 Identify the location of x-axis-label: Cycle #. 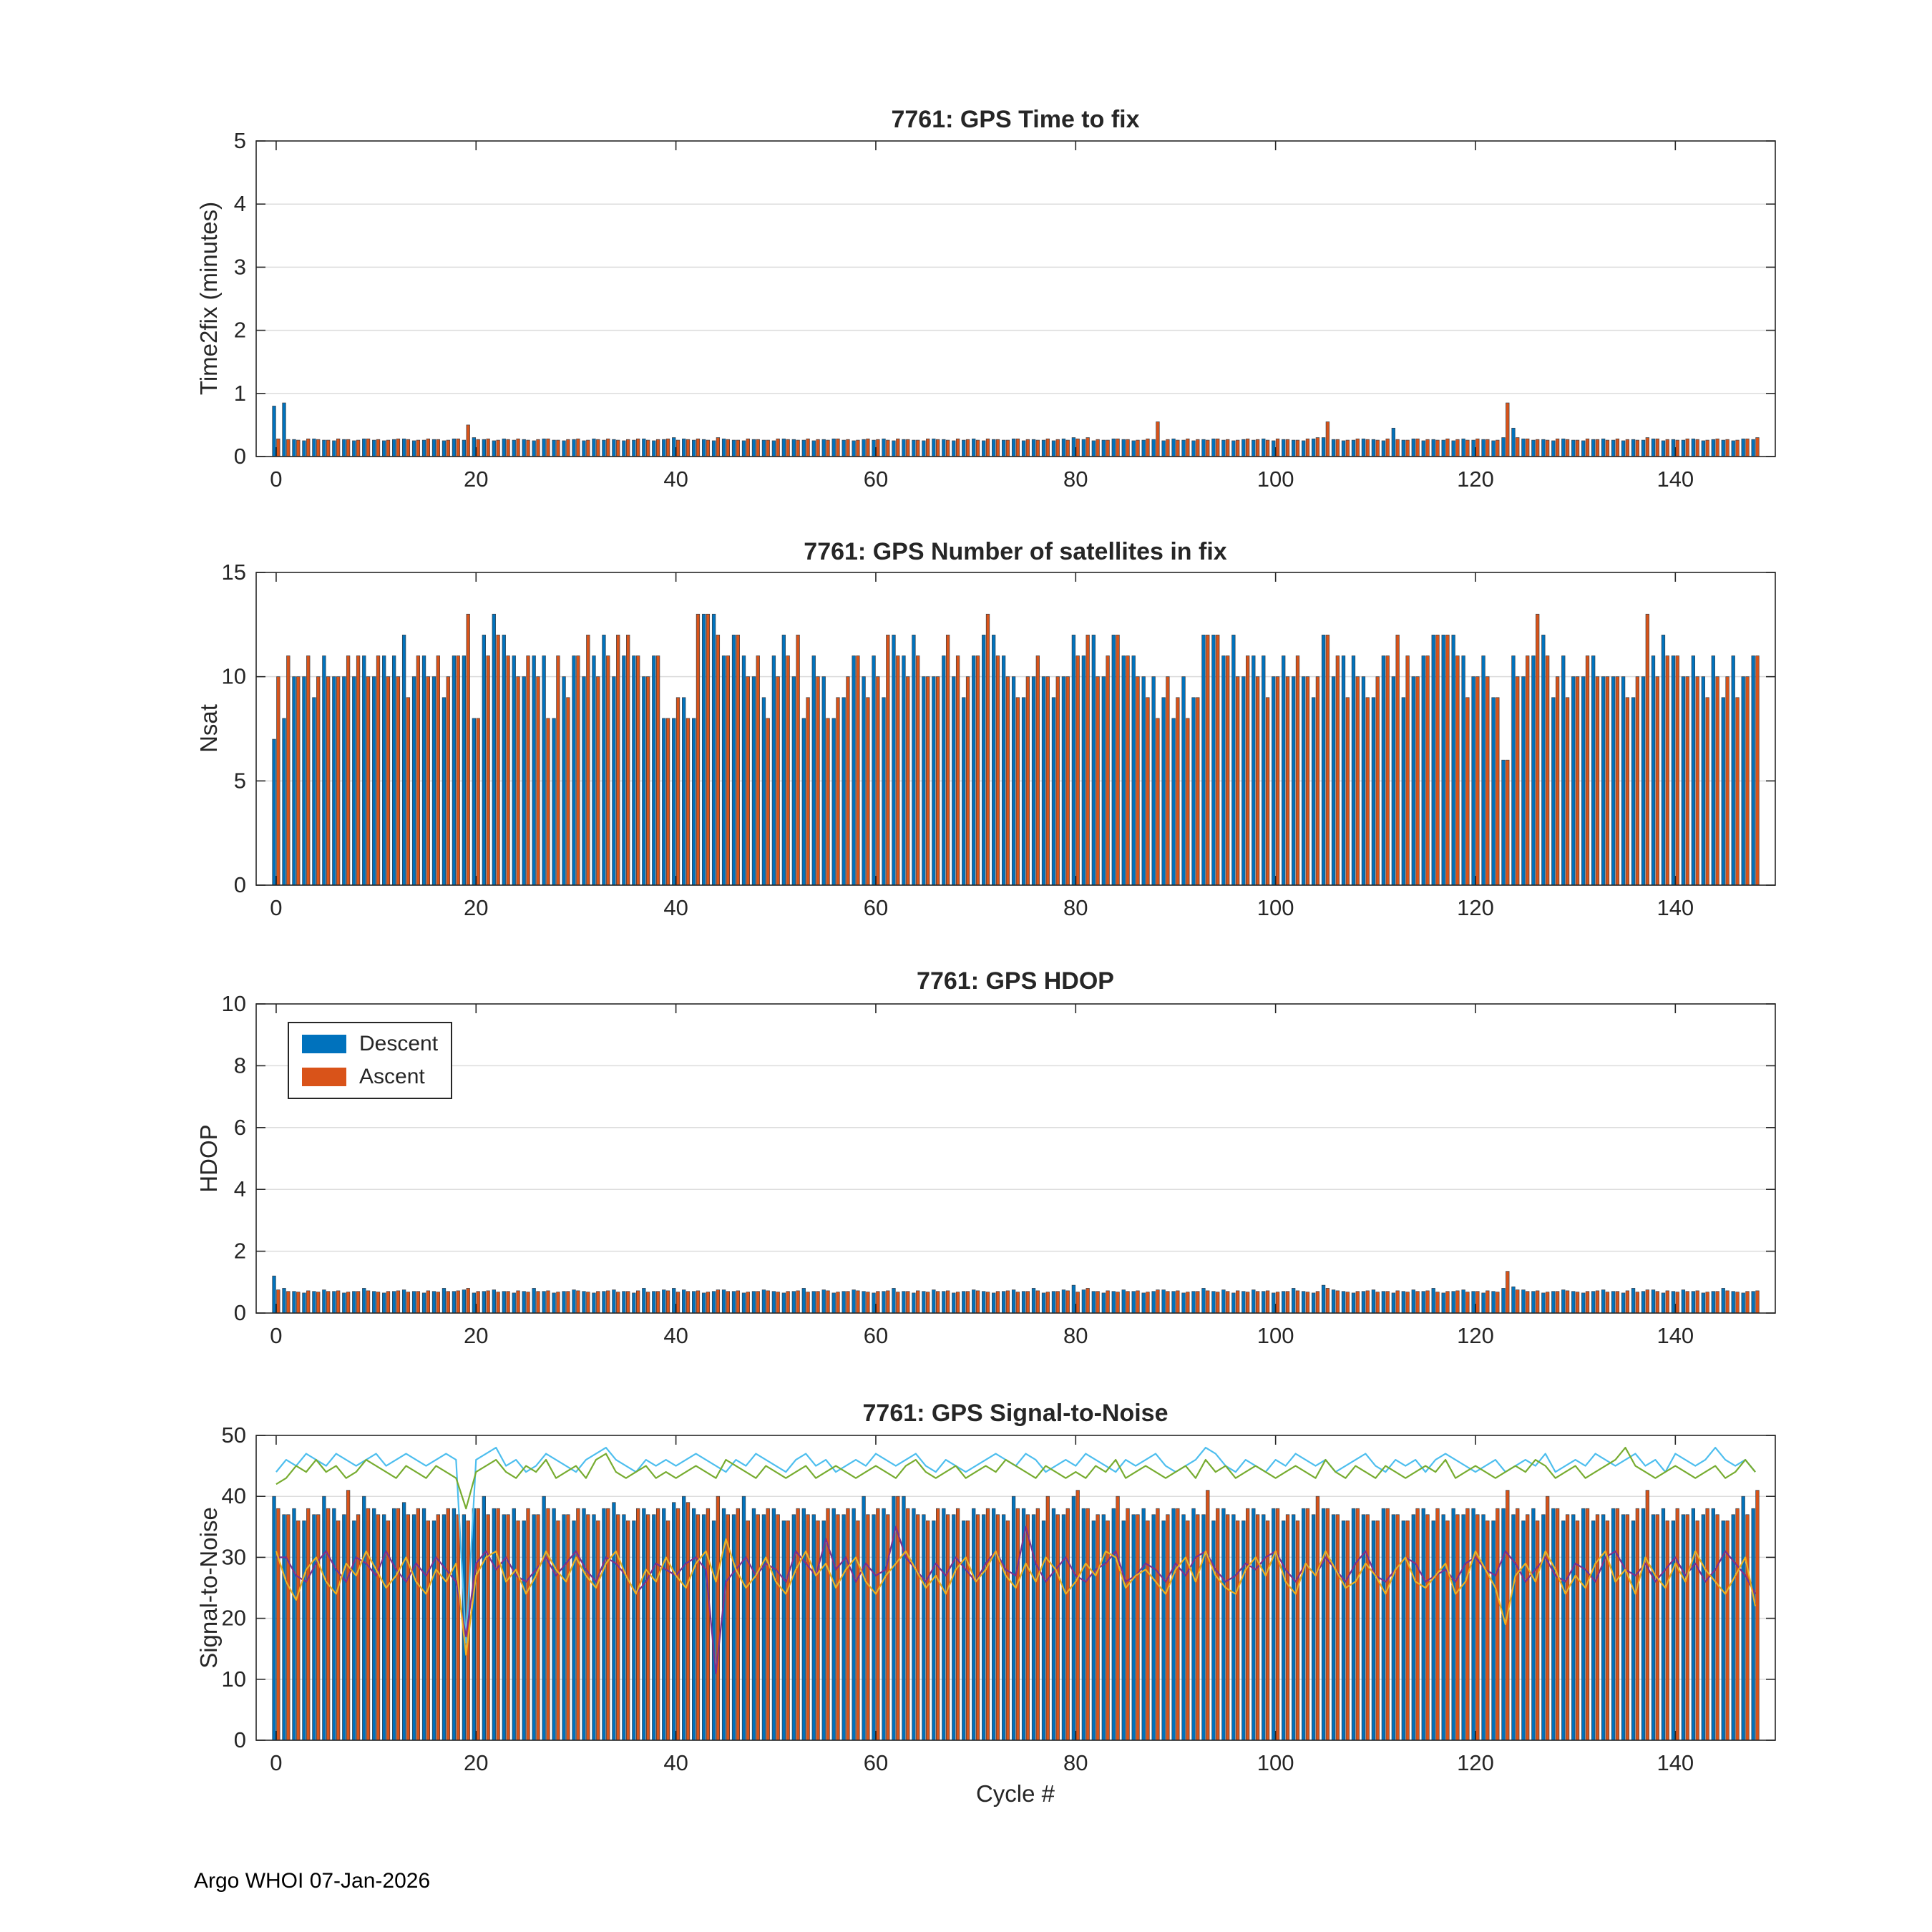
(1015, 1793).